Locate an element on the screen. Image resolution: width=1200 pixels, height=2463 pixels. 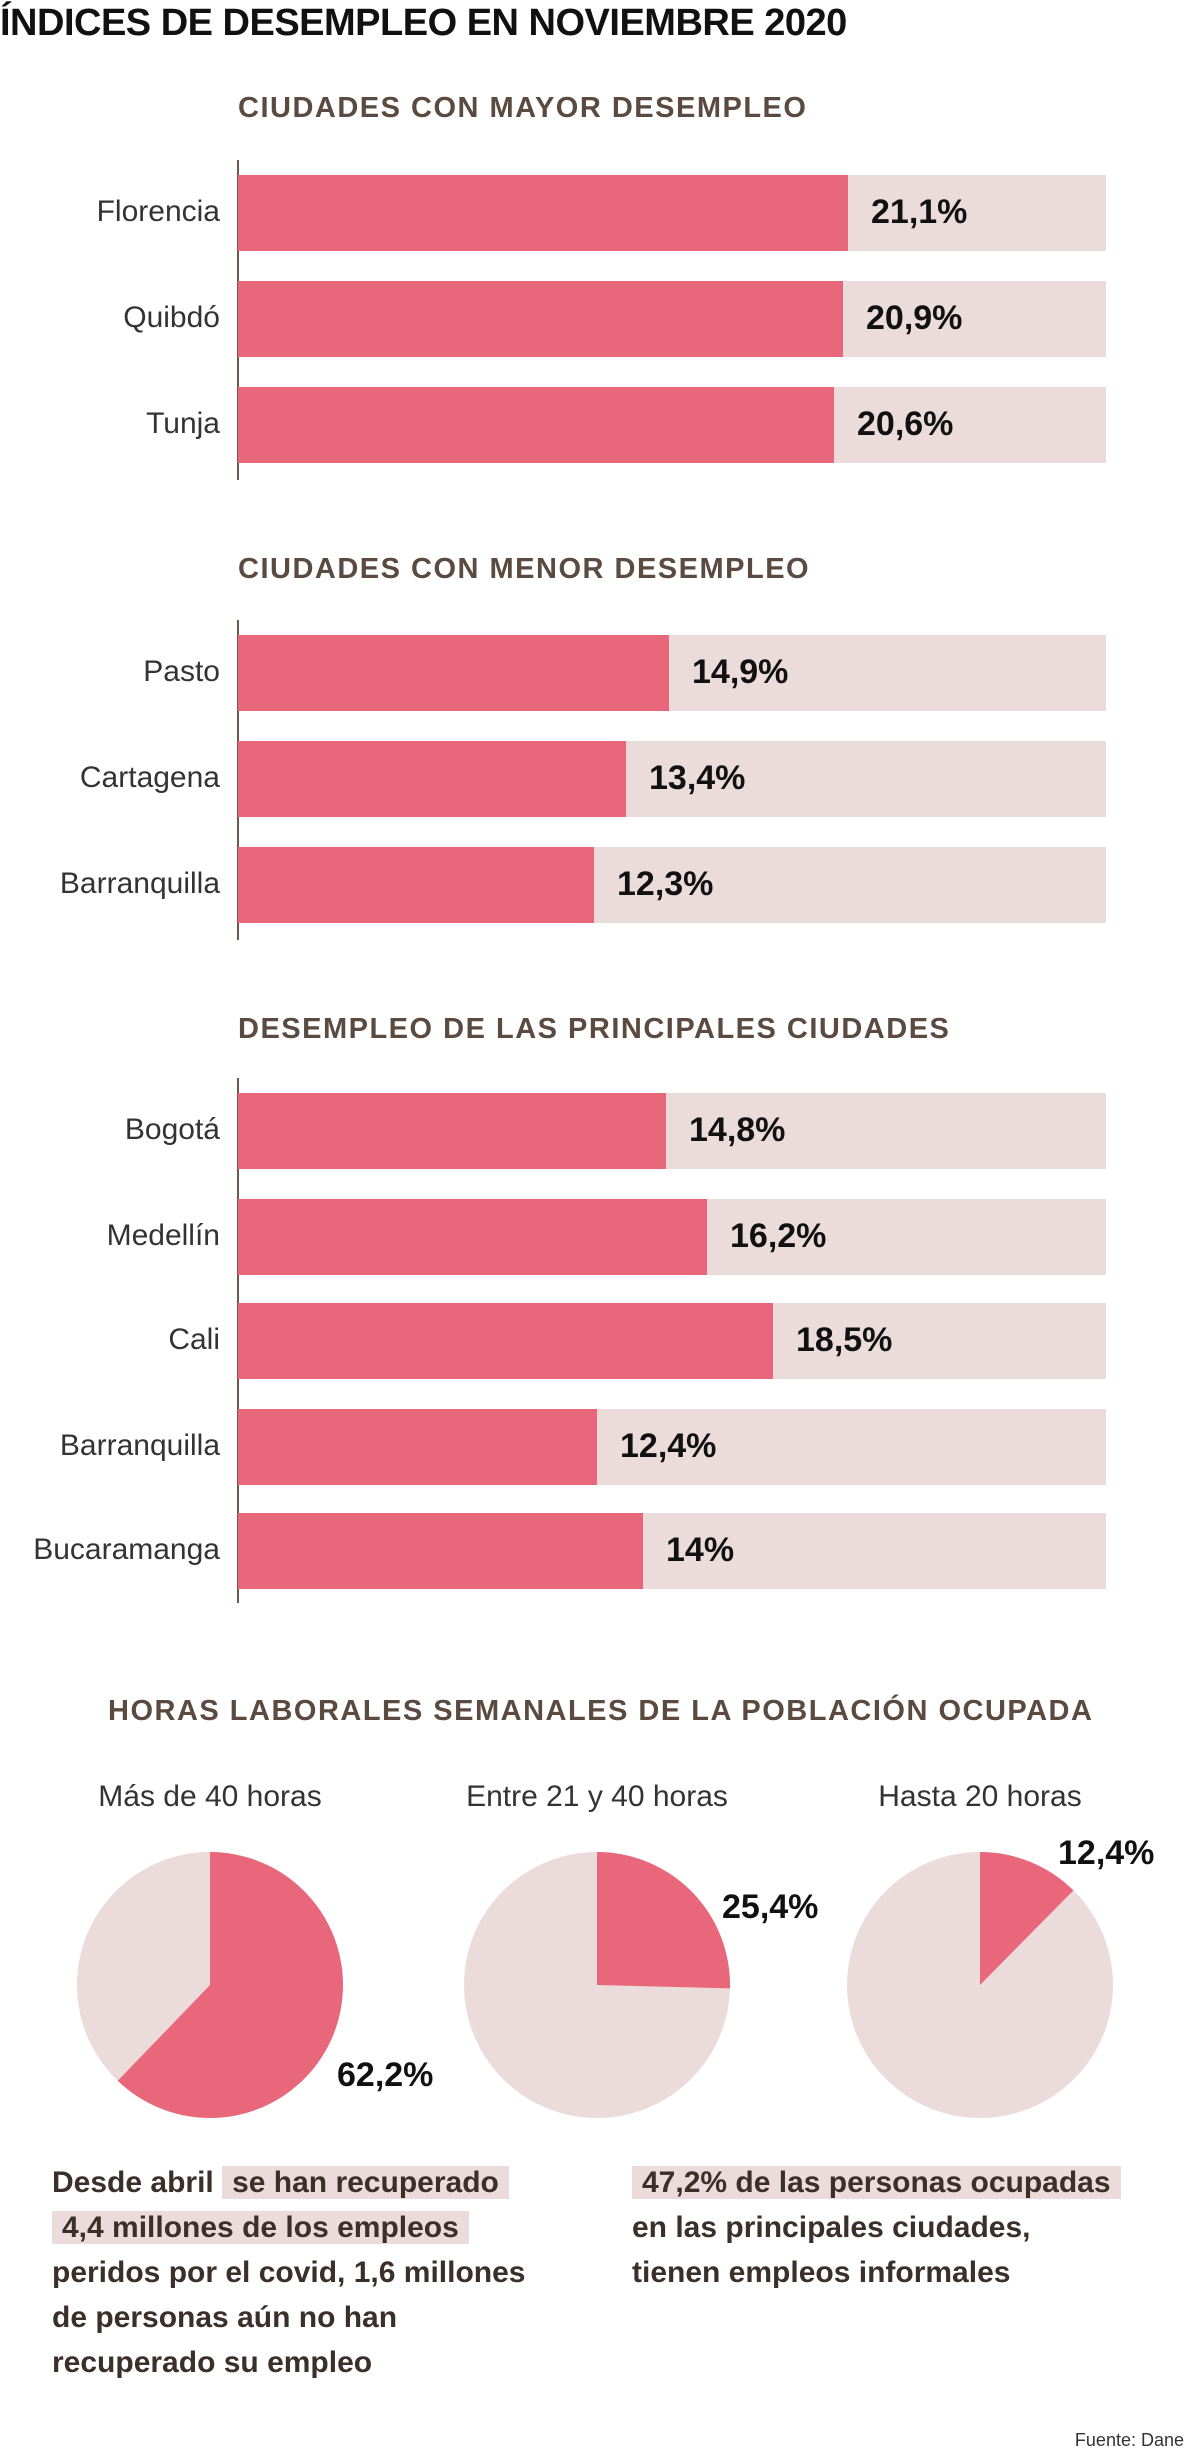
category-label: Cartagena is located at coordinates (149, 777).